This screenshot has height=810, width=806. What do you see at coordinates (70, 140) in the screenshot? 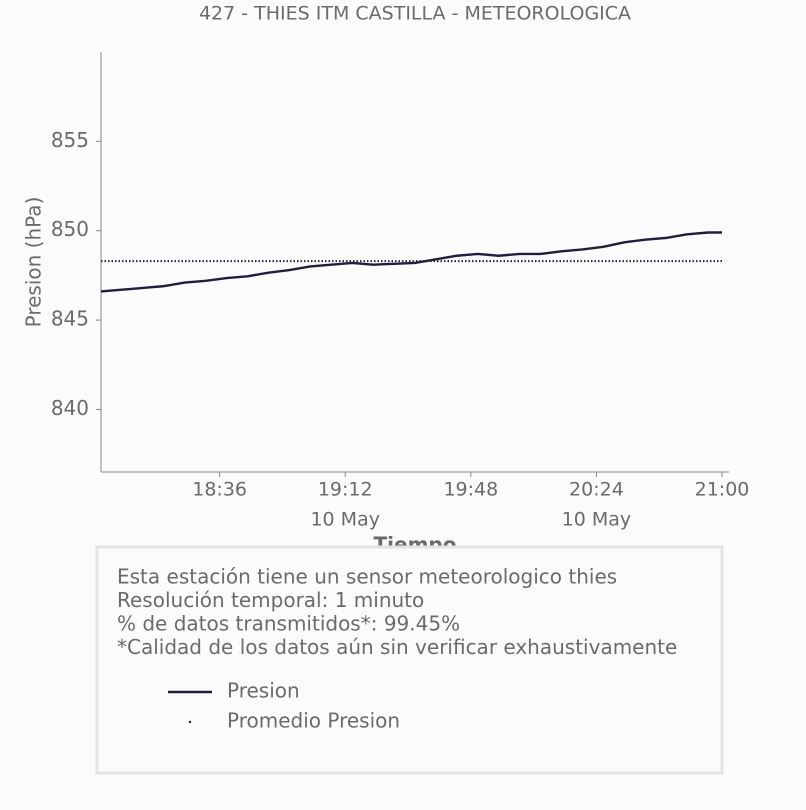
I see `y-tick-label: 855` at bounding box center [70, 140].